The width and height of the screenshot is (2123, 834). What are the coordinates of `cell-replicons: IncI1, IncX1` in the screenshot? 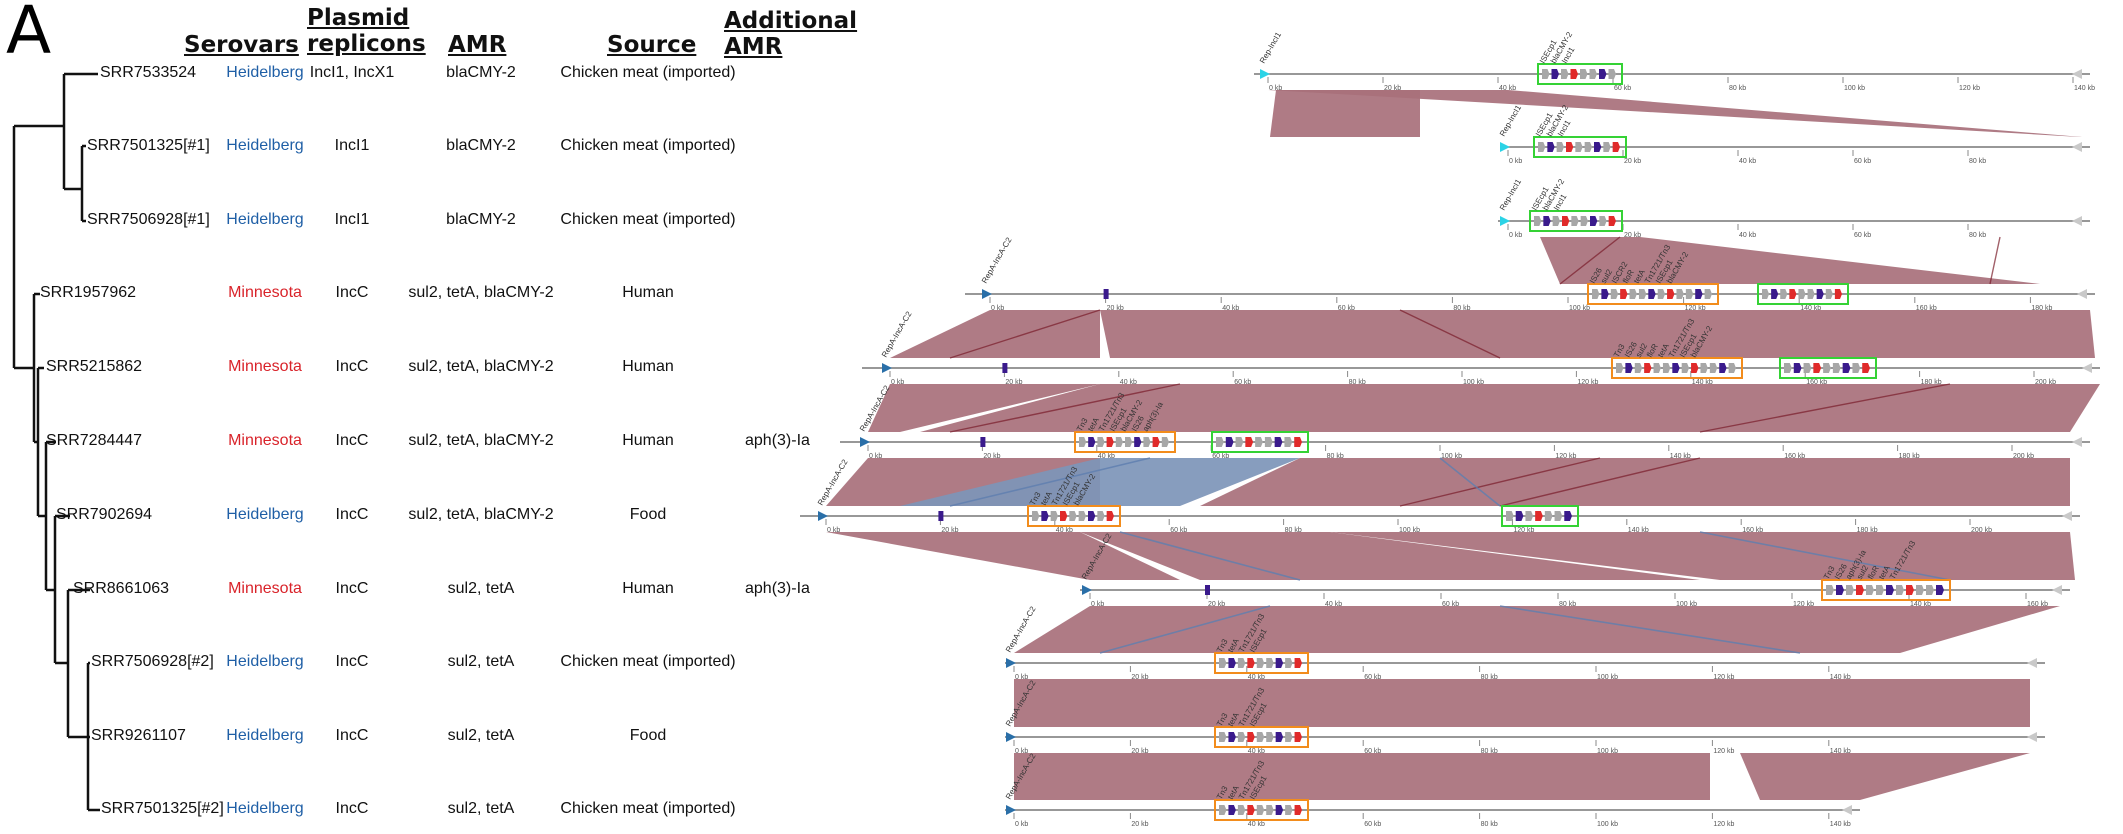 It's located at (352, 72).